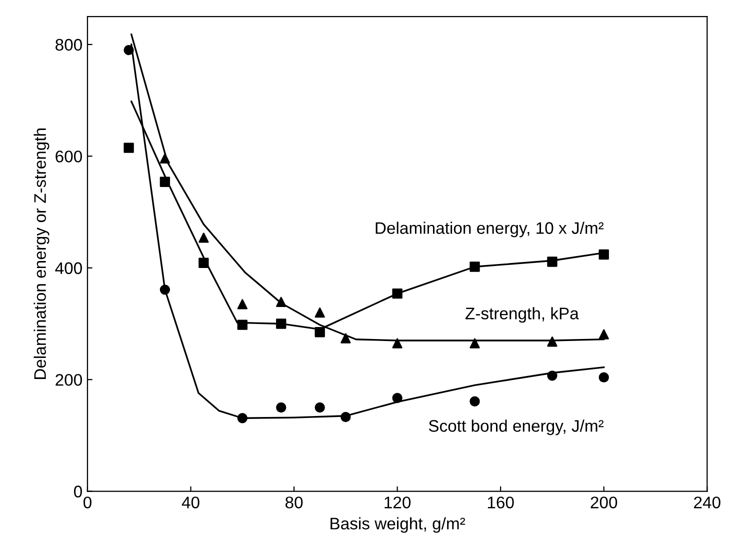 The image size is (729, 552). I want to click on x-axis-title: Basis weight, g/m², so click(398, 525).